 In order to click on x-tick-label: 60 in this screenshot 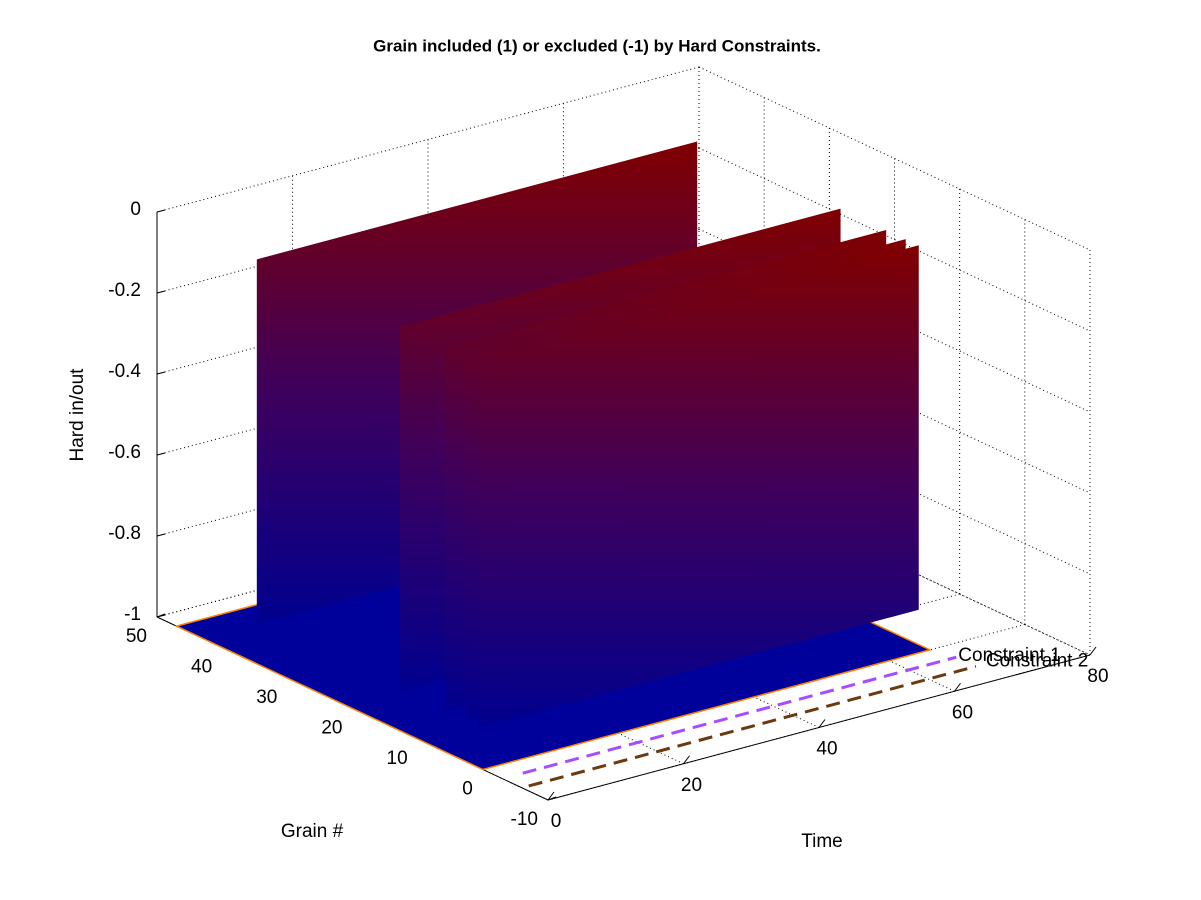, I will do `click(962, 712)`.